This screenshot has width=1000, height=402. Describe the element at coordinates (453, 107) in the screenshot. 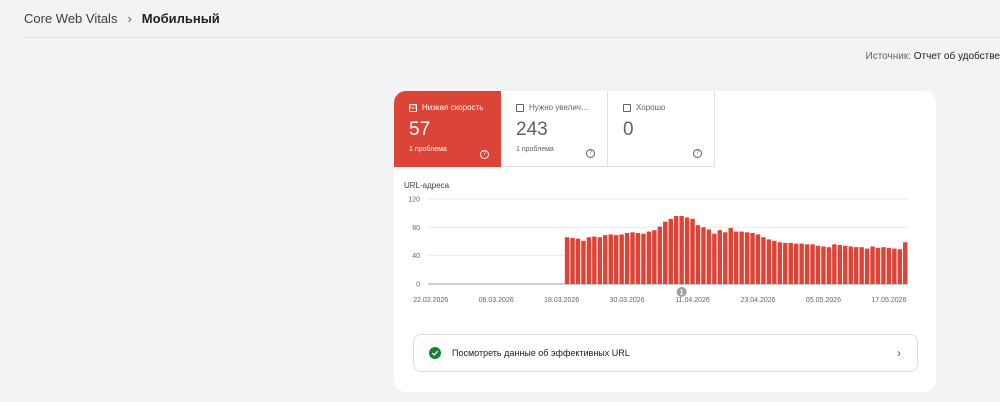

I see `tile-label: Низкая скорость` at that location.